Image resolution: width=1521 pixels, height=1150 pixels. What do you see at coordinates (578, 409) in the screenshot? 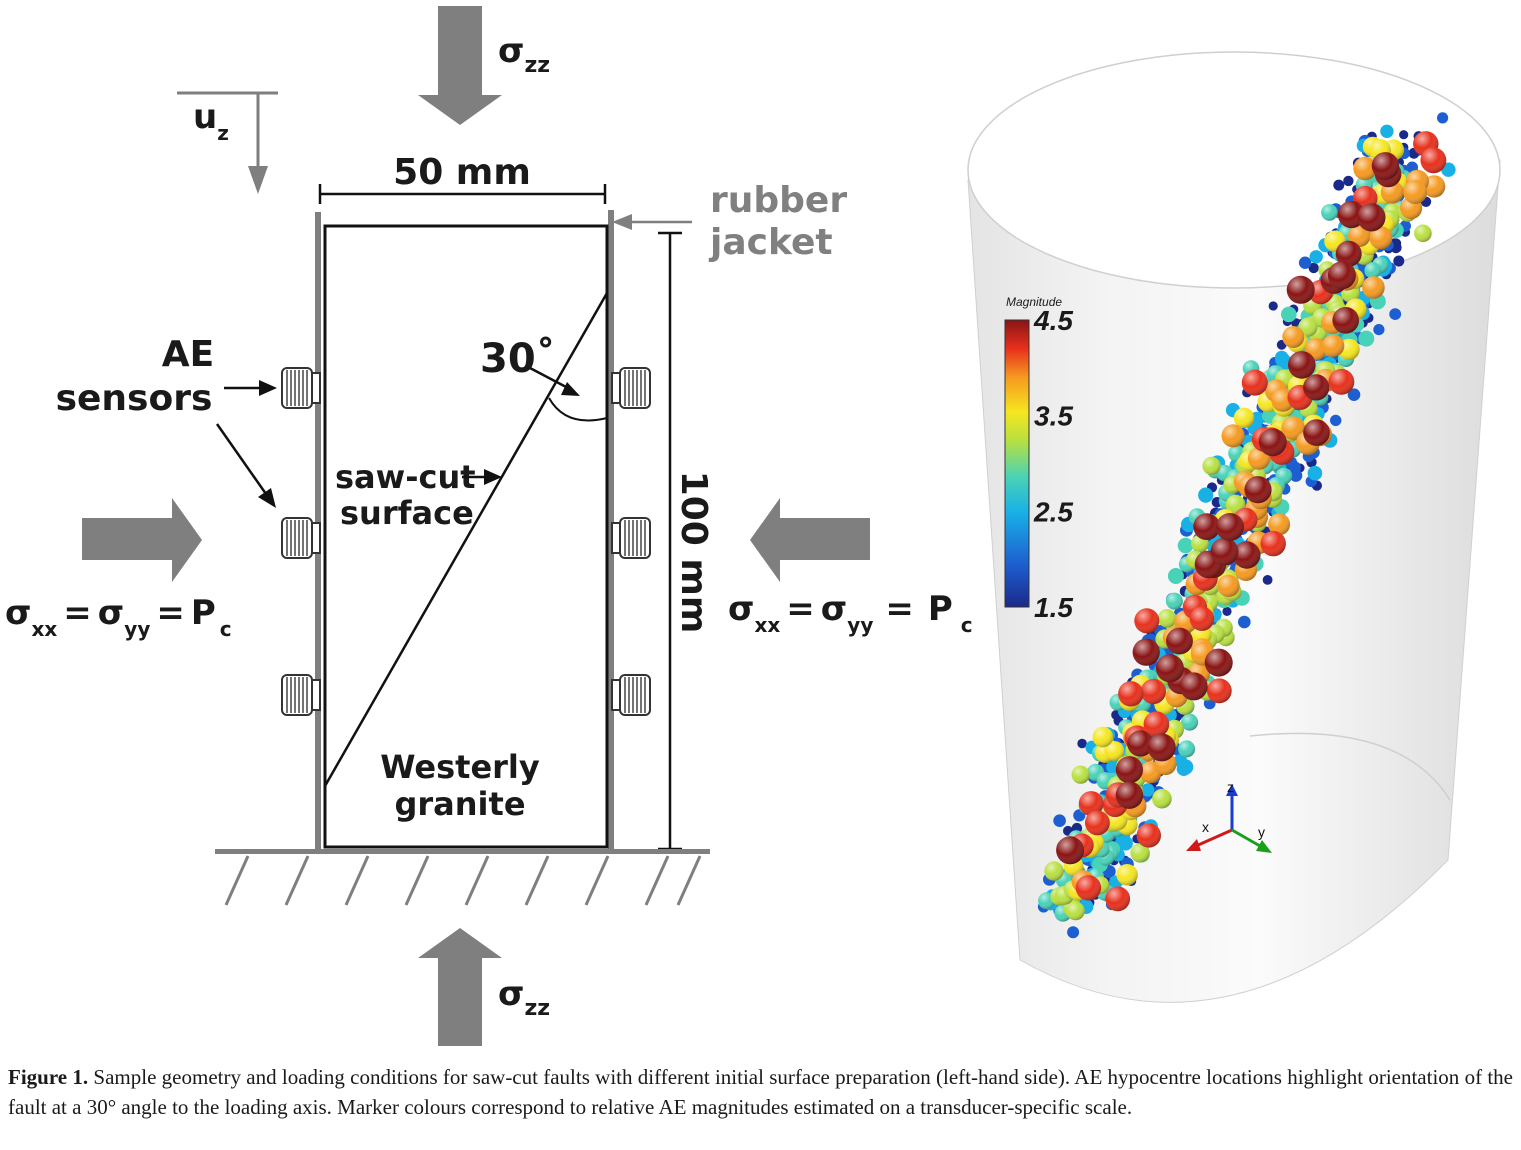
I see `angle-arc` at bounding box center [578, 409].